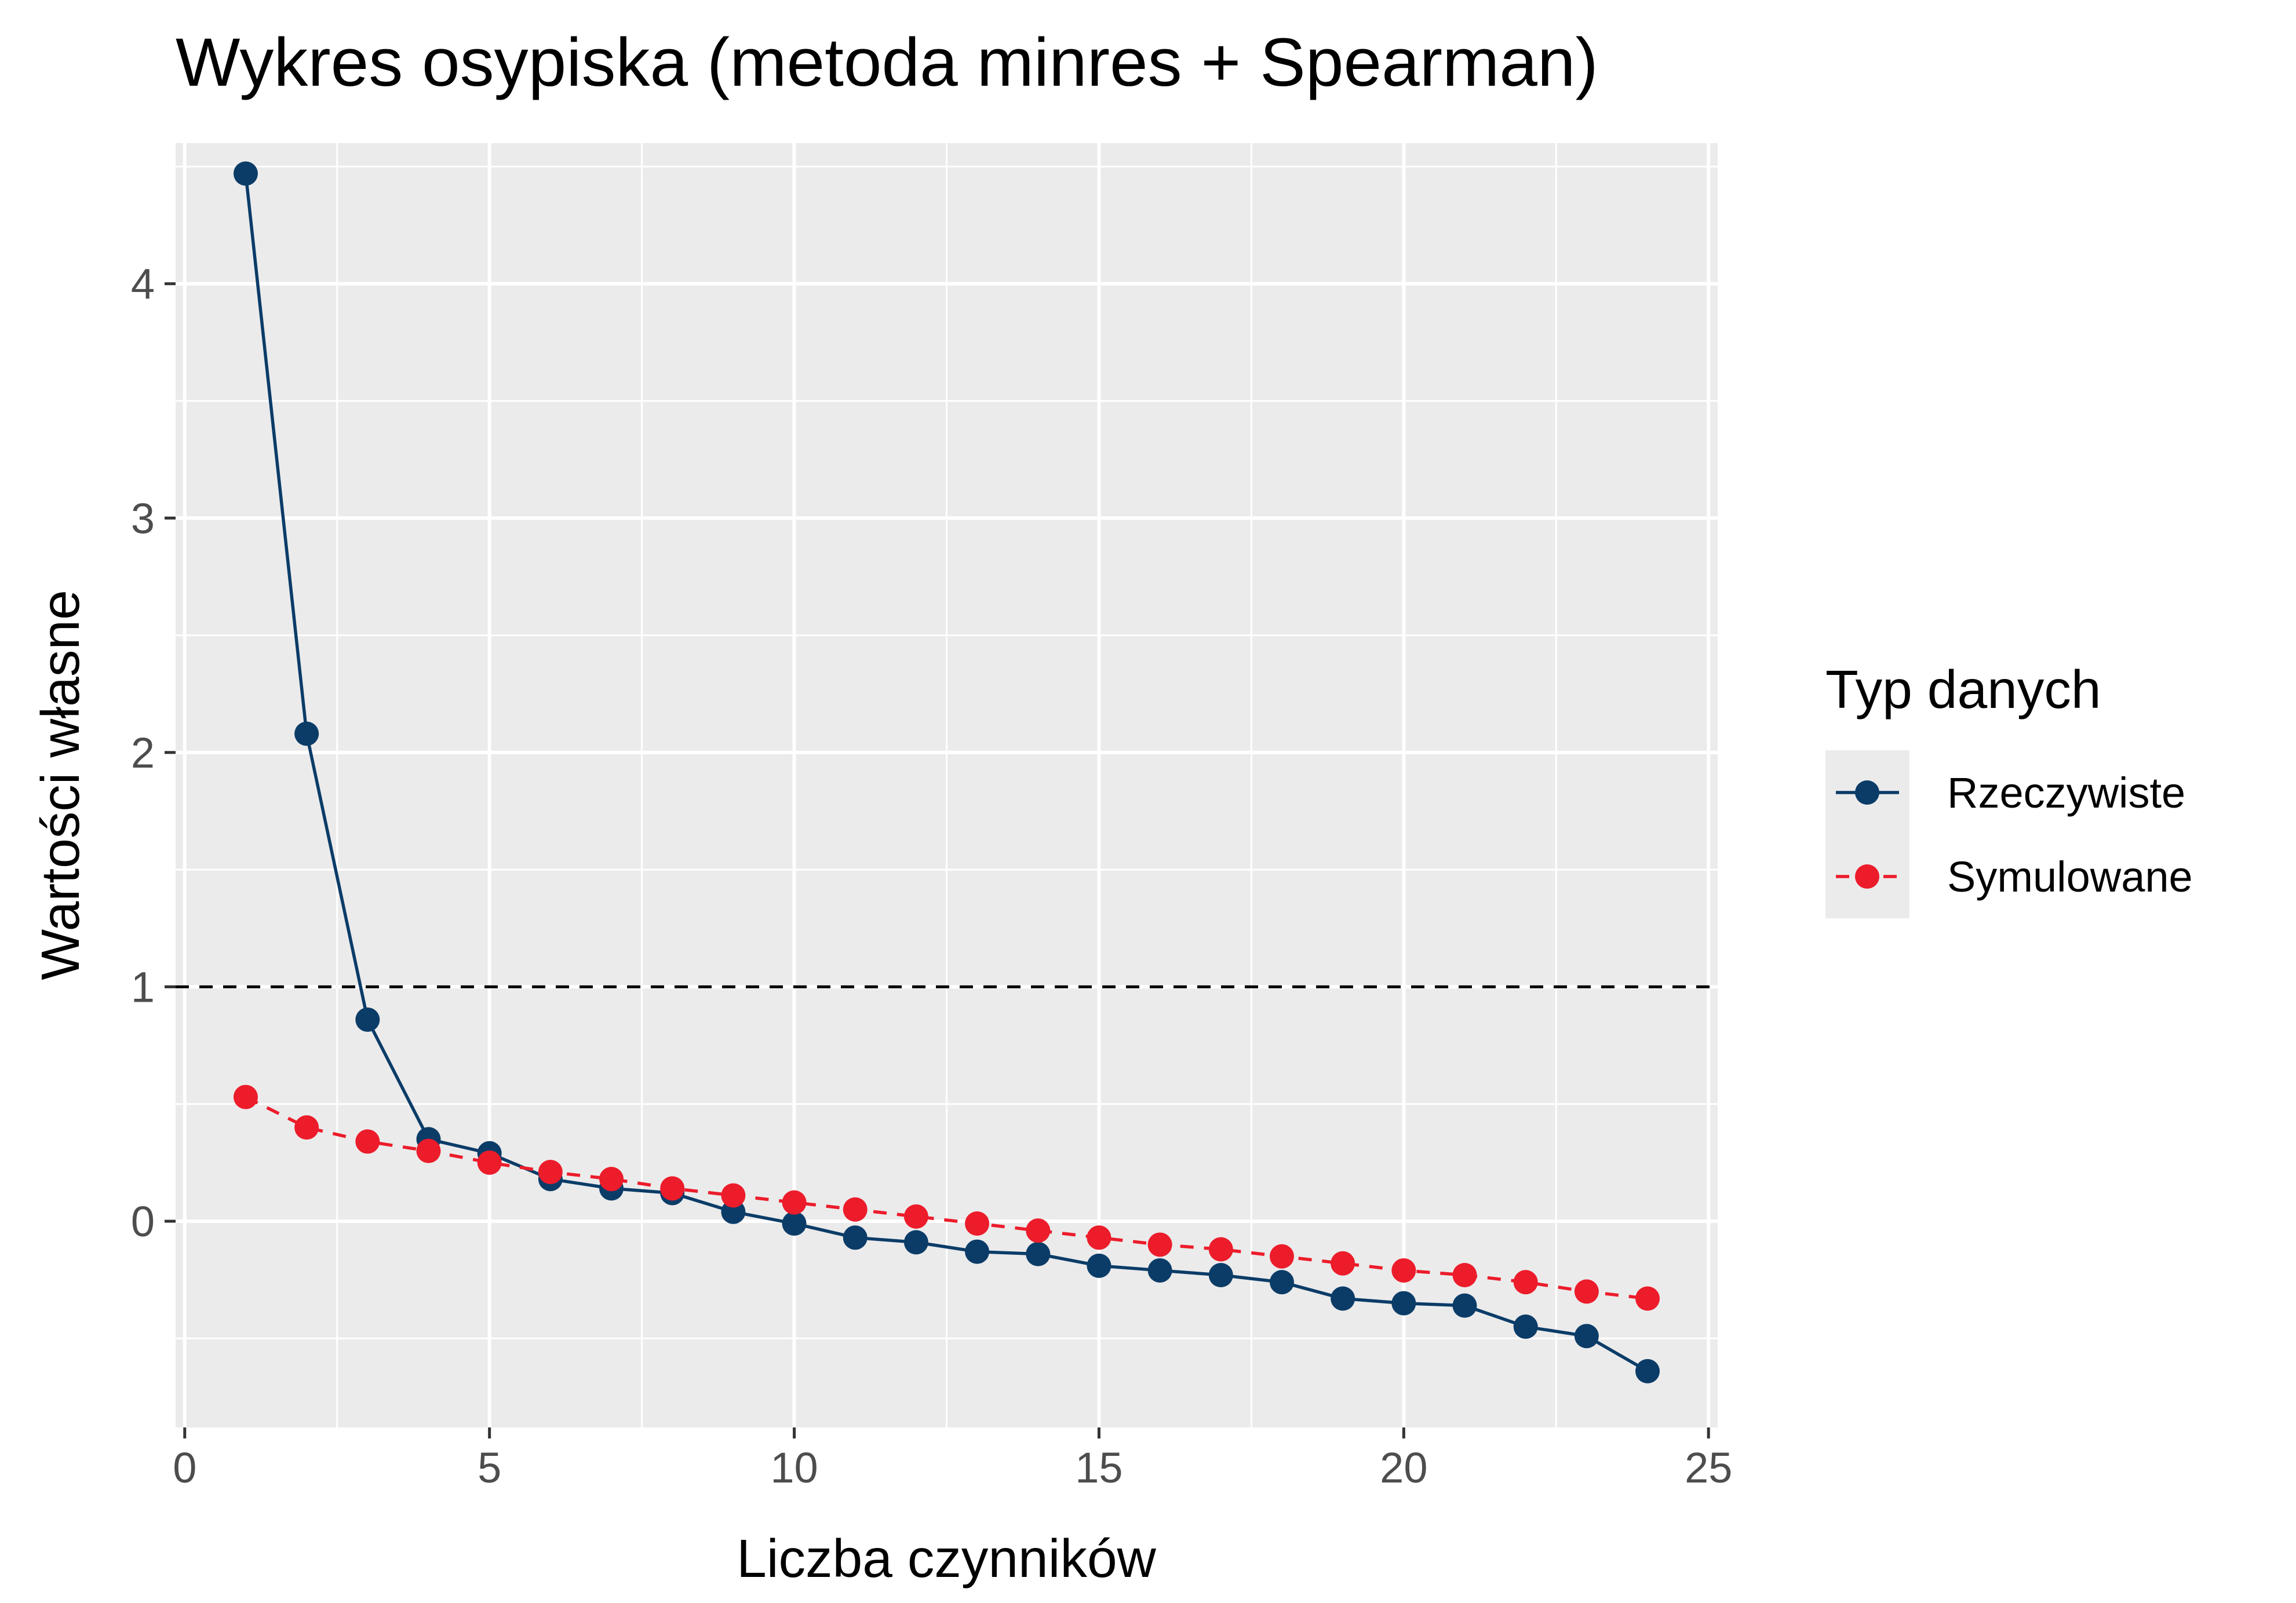  What do you see at coordinates (1709, 1468) in the screenshot?
I see `x-tick-label: 25` at bounding box center [1709, 1468].